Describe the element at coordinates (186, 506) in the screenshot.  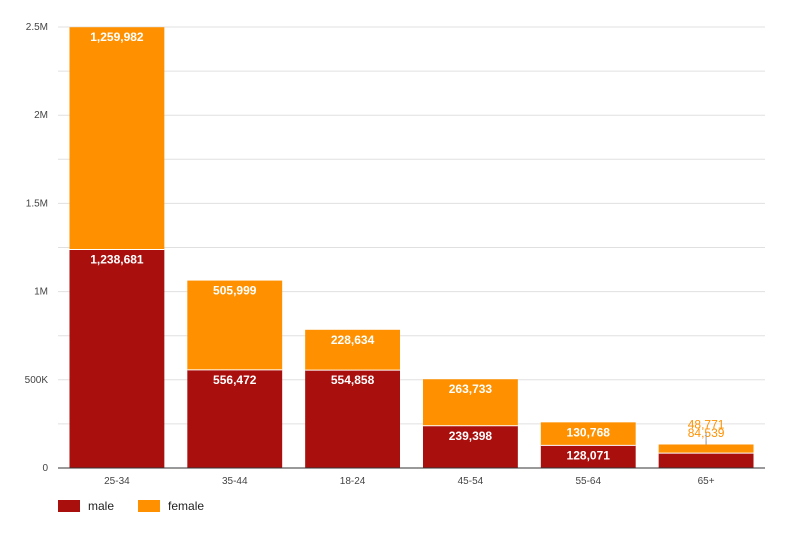
I see `legend-label-female: female` at that location.